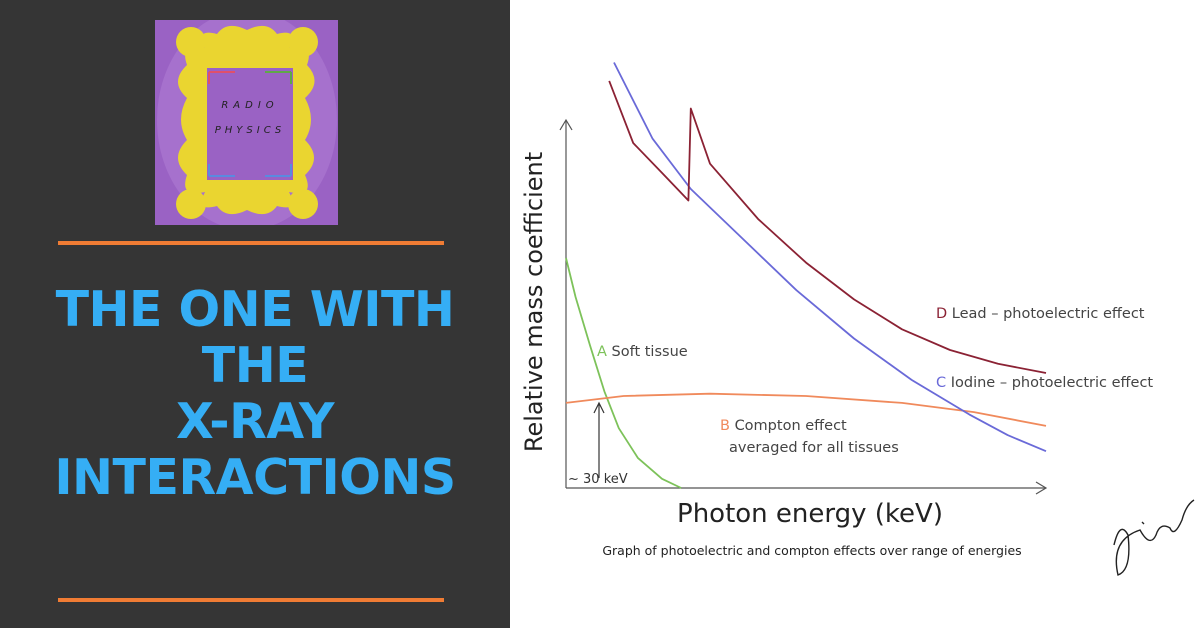 The width and height of the screenshot is (1200, 632). I want to click on series-label-b: B Compton effect, so click(783, 426).